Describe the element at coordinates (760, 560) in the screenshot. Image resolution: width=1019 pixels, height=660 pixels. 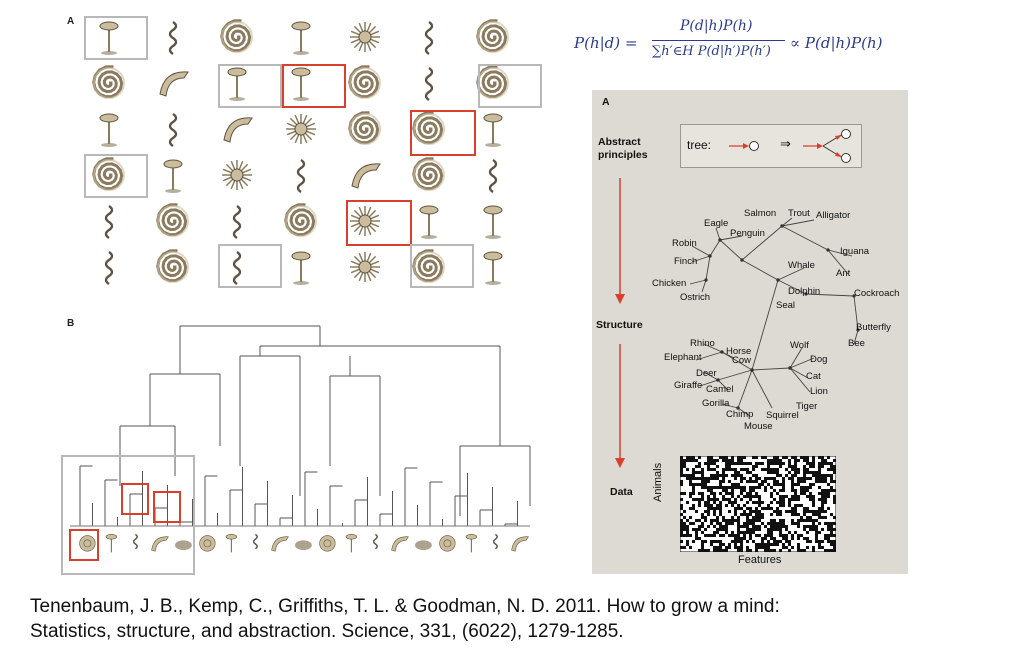
I see `features-axis-label: Features` at that location.